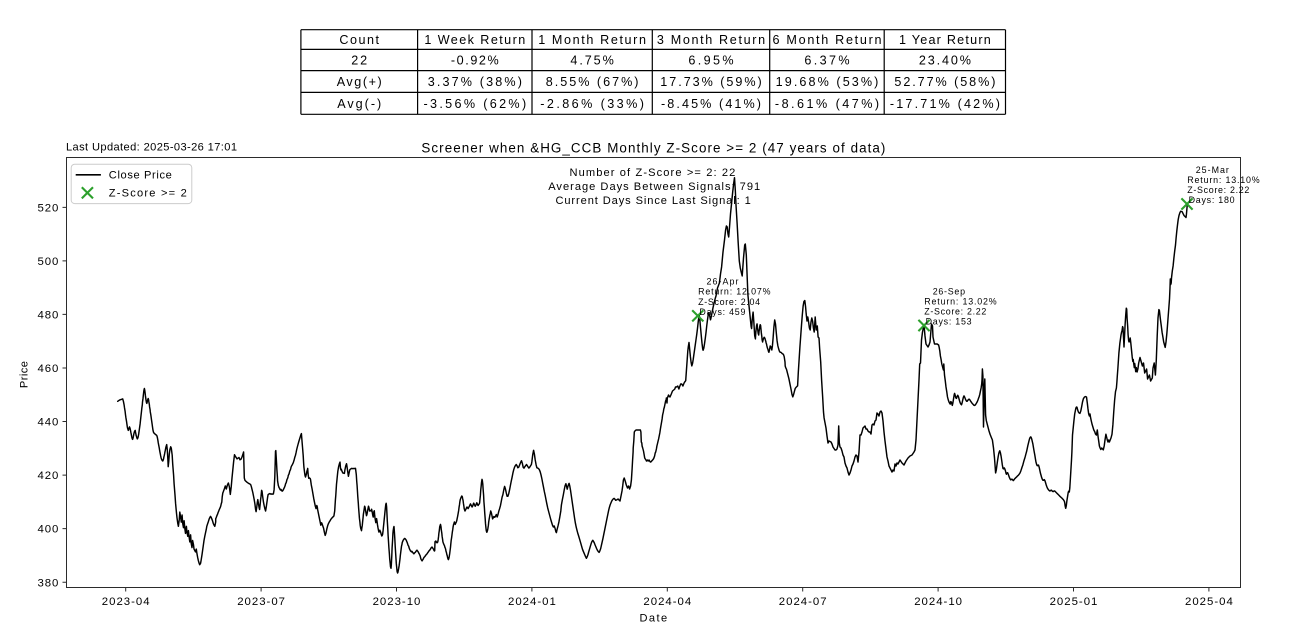 This screenshot has width=1292, height=639. What do you see at coordinates (359, 40) in the screenshot?
I see `svg-text: Count` at bounding box center [359, 40].